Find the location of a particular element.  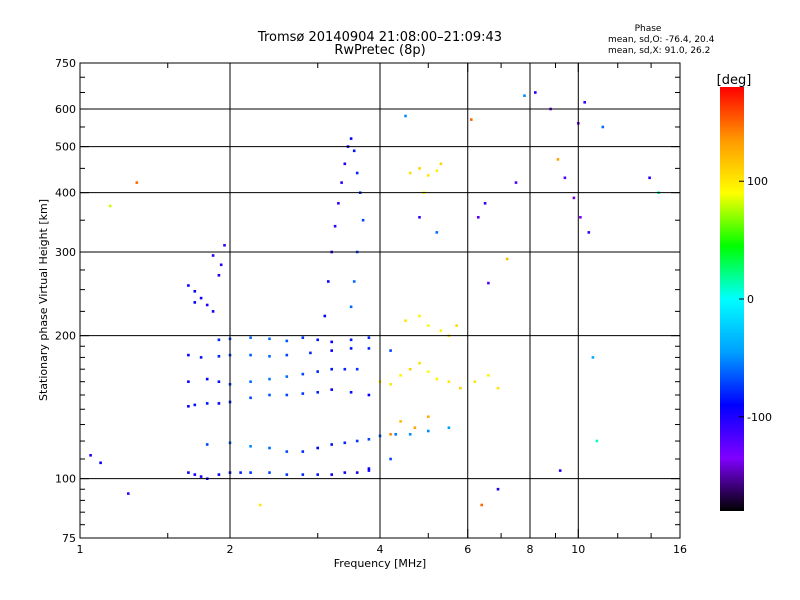

y-tick-label: 750 is located at coordinates (65, 63).